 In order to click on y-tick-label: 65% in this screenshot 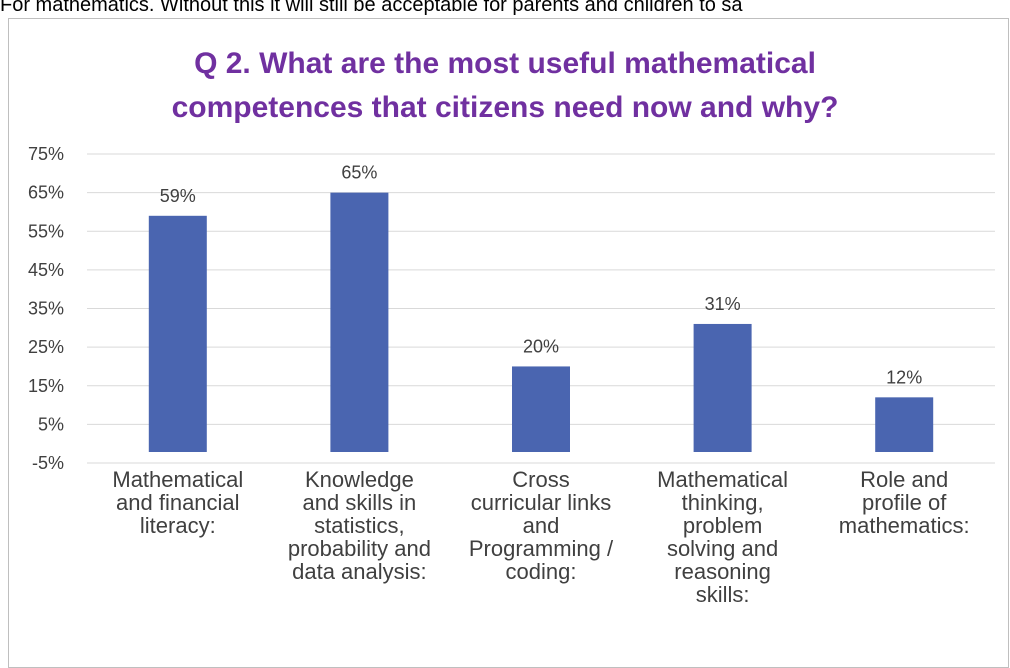, I will do `click(46, 193)`.